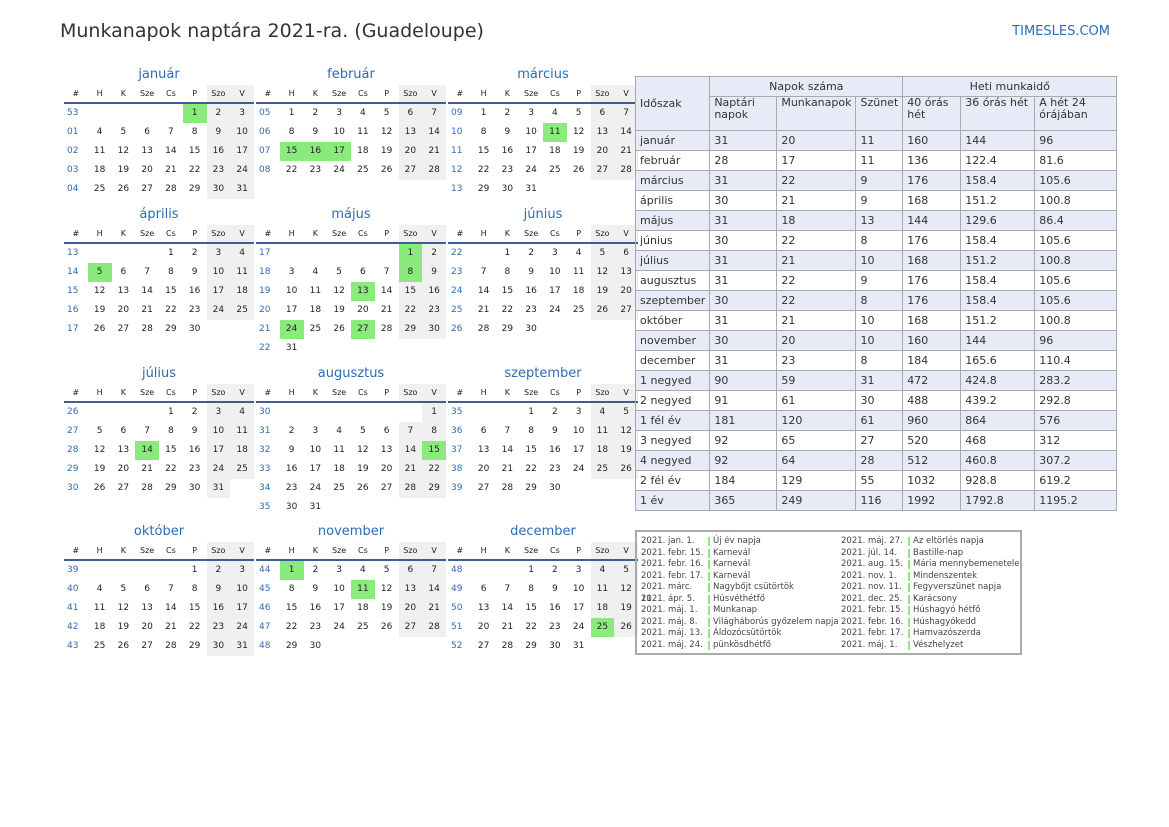 Image resolution: width=1169 pixels, height=827 pixels. Describe the element at coordinates (531, 570) in the screenshot. I see `day-cell: 1` at that location.